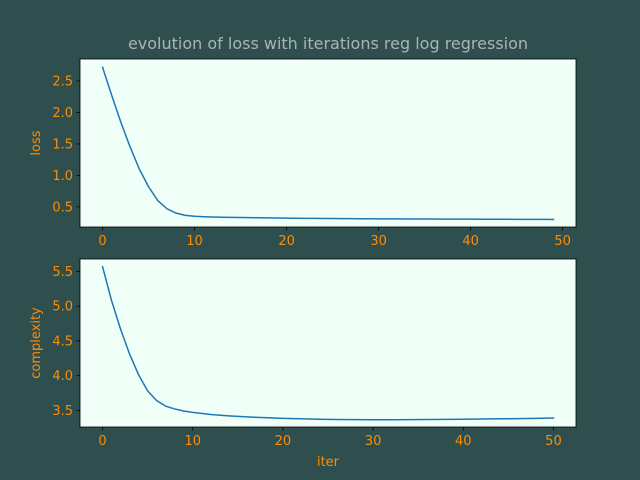  What do you see at coordinates (283, 441) in the screenshot?
I see `complexity-x-tick-label: 20` at bounding box center [283, 441].